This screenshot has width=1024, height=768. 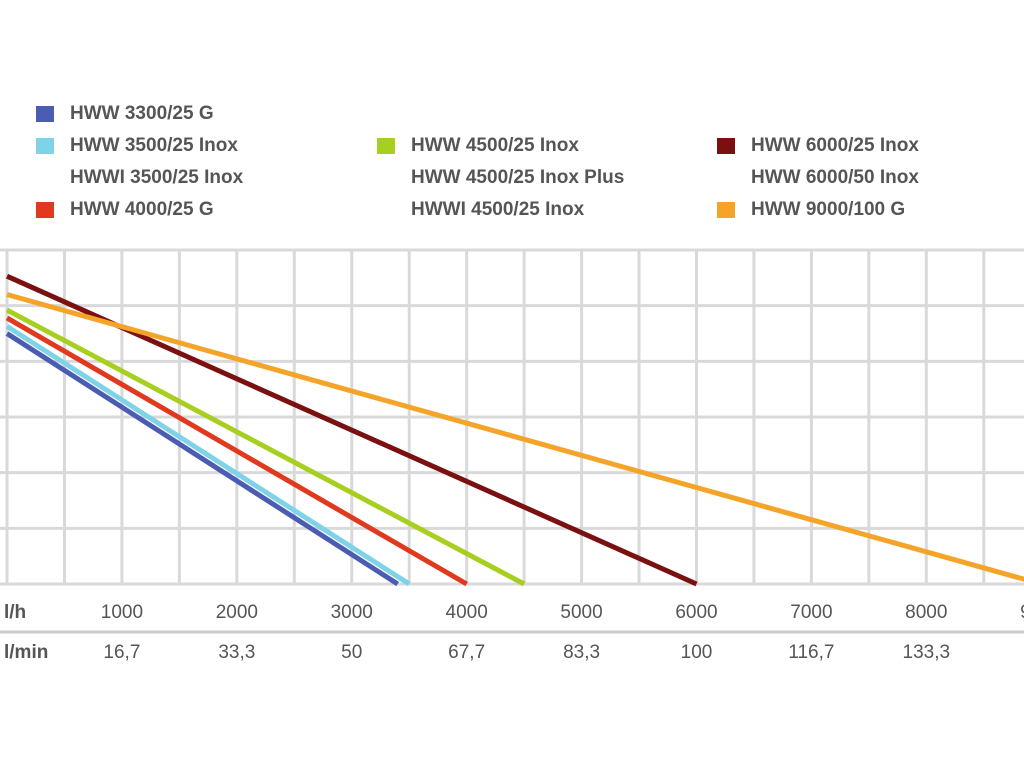 I want to click on x-tick-label: 1000, so click(x=122, y=612).